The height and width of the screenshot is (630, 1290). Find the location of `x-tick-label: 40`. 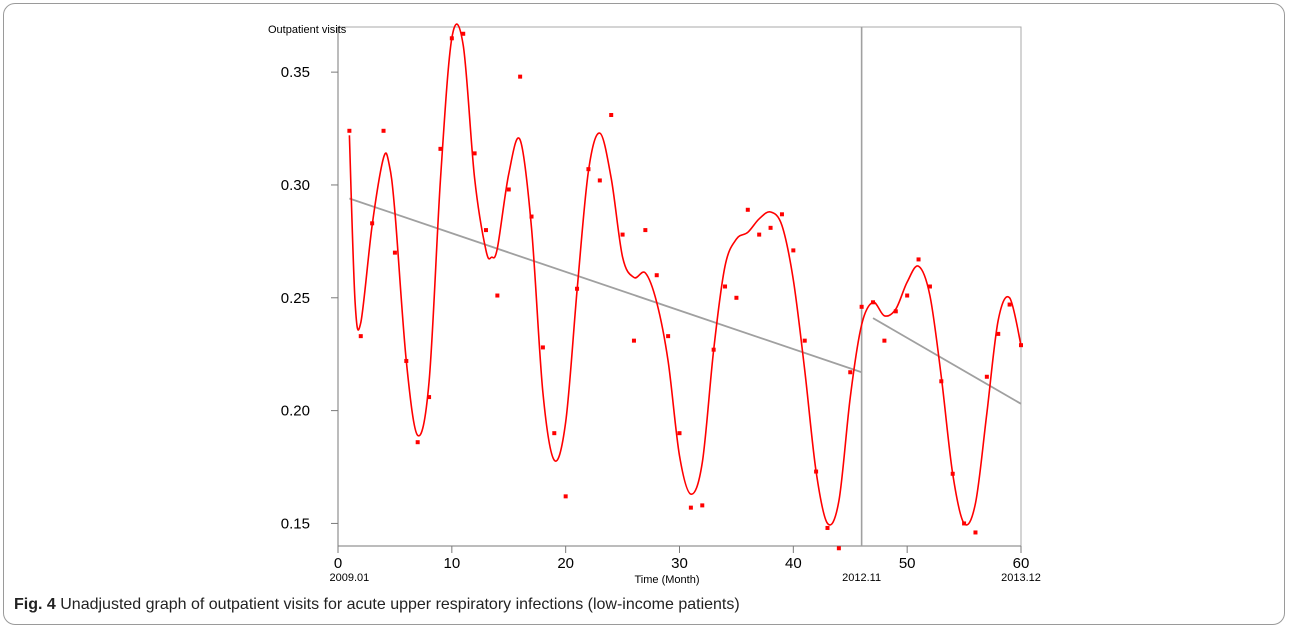

x-tick-label: 40 is located at coordinates (793, 563).